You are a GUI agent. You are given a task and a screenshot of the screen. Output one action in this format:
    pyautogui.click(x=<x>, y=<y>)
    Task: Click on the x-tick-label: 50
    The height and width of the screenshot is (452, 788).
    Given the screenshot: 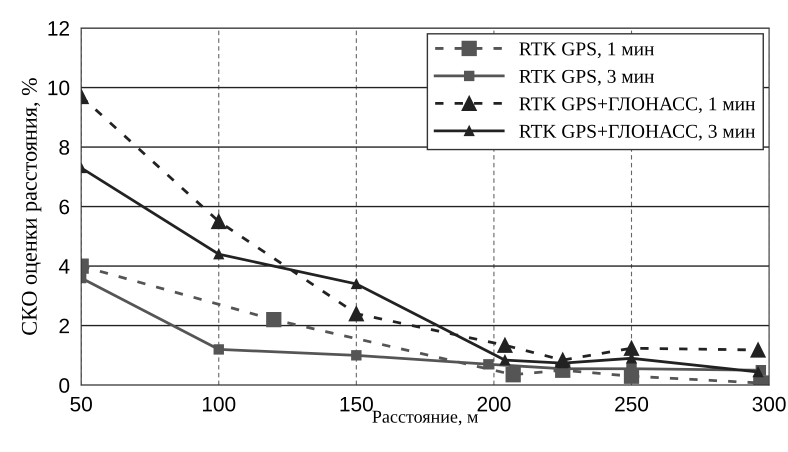 What is the action you would take?
    pyautogui.click(x=81, y=404)
    